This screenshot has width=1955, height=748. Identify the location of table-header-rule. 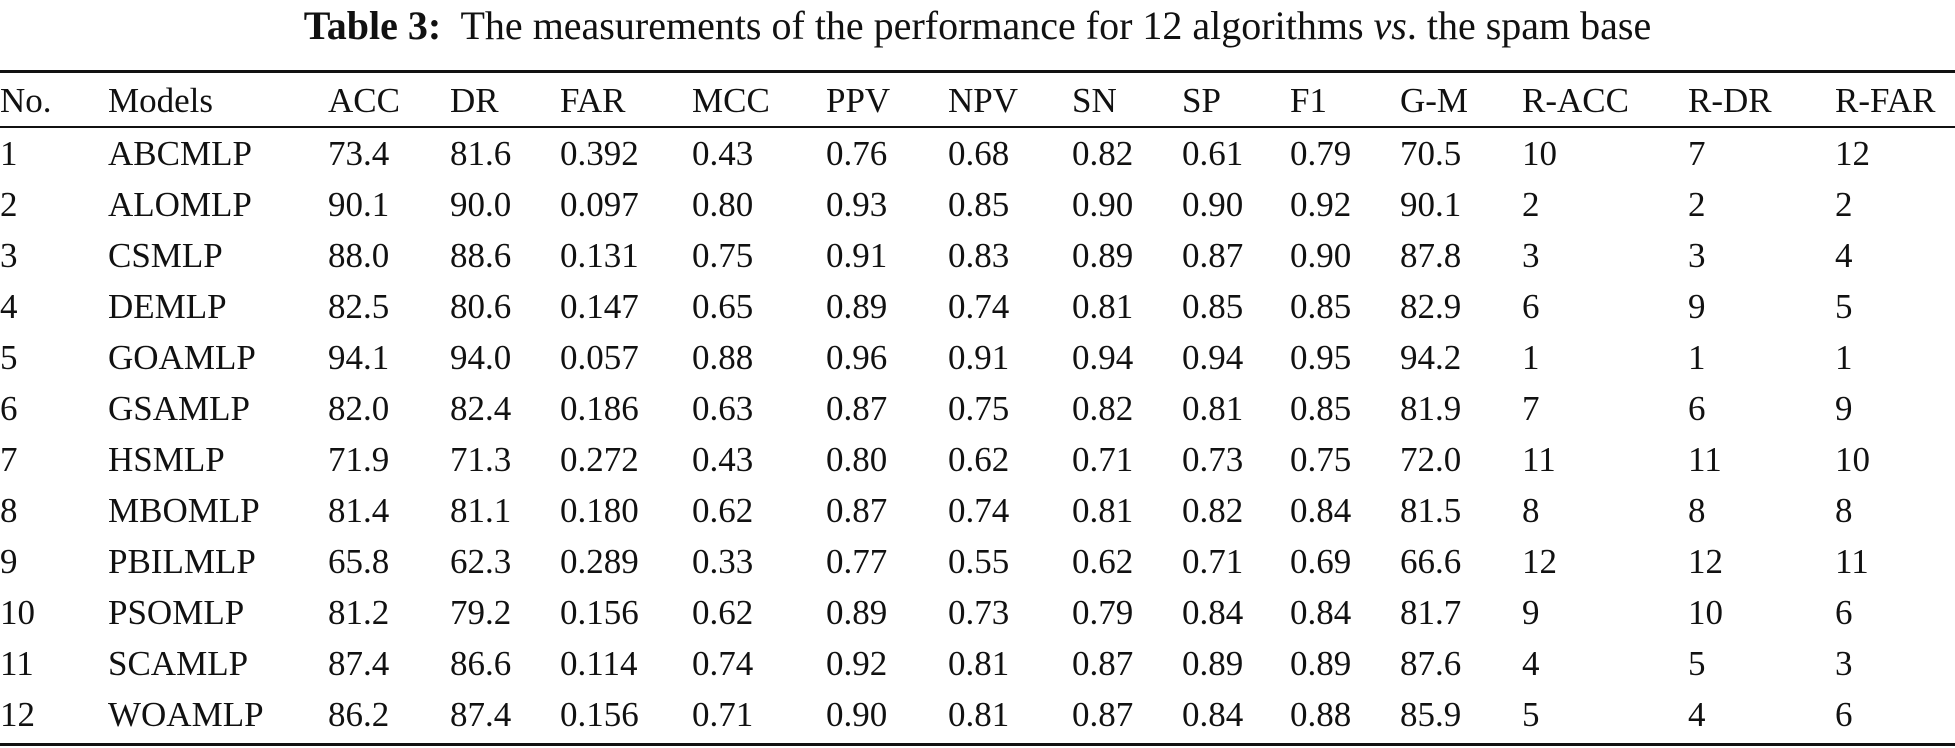
(977, 127).